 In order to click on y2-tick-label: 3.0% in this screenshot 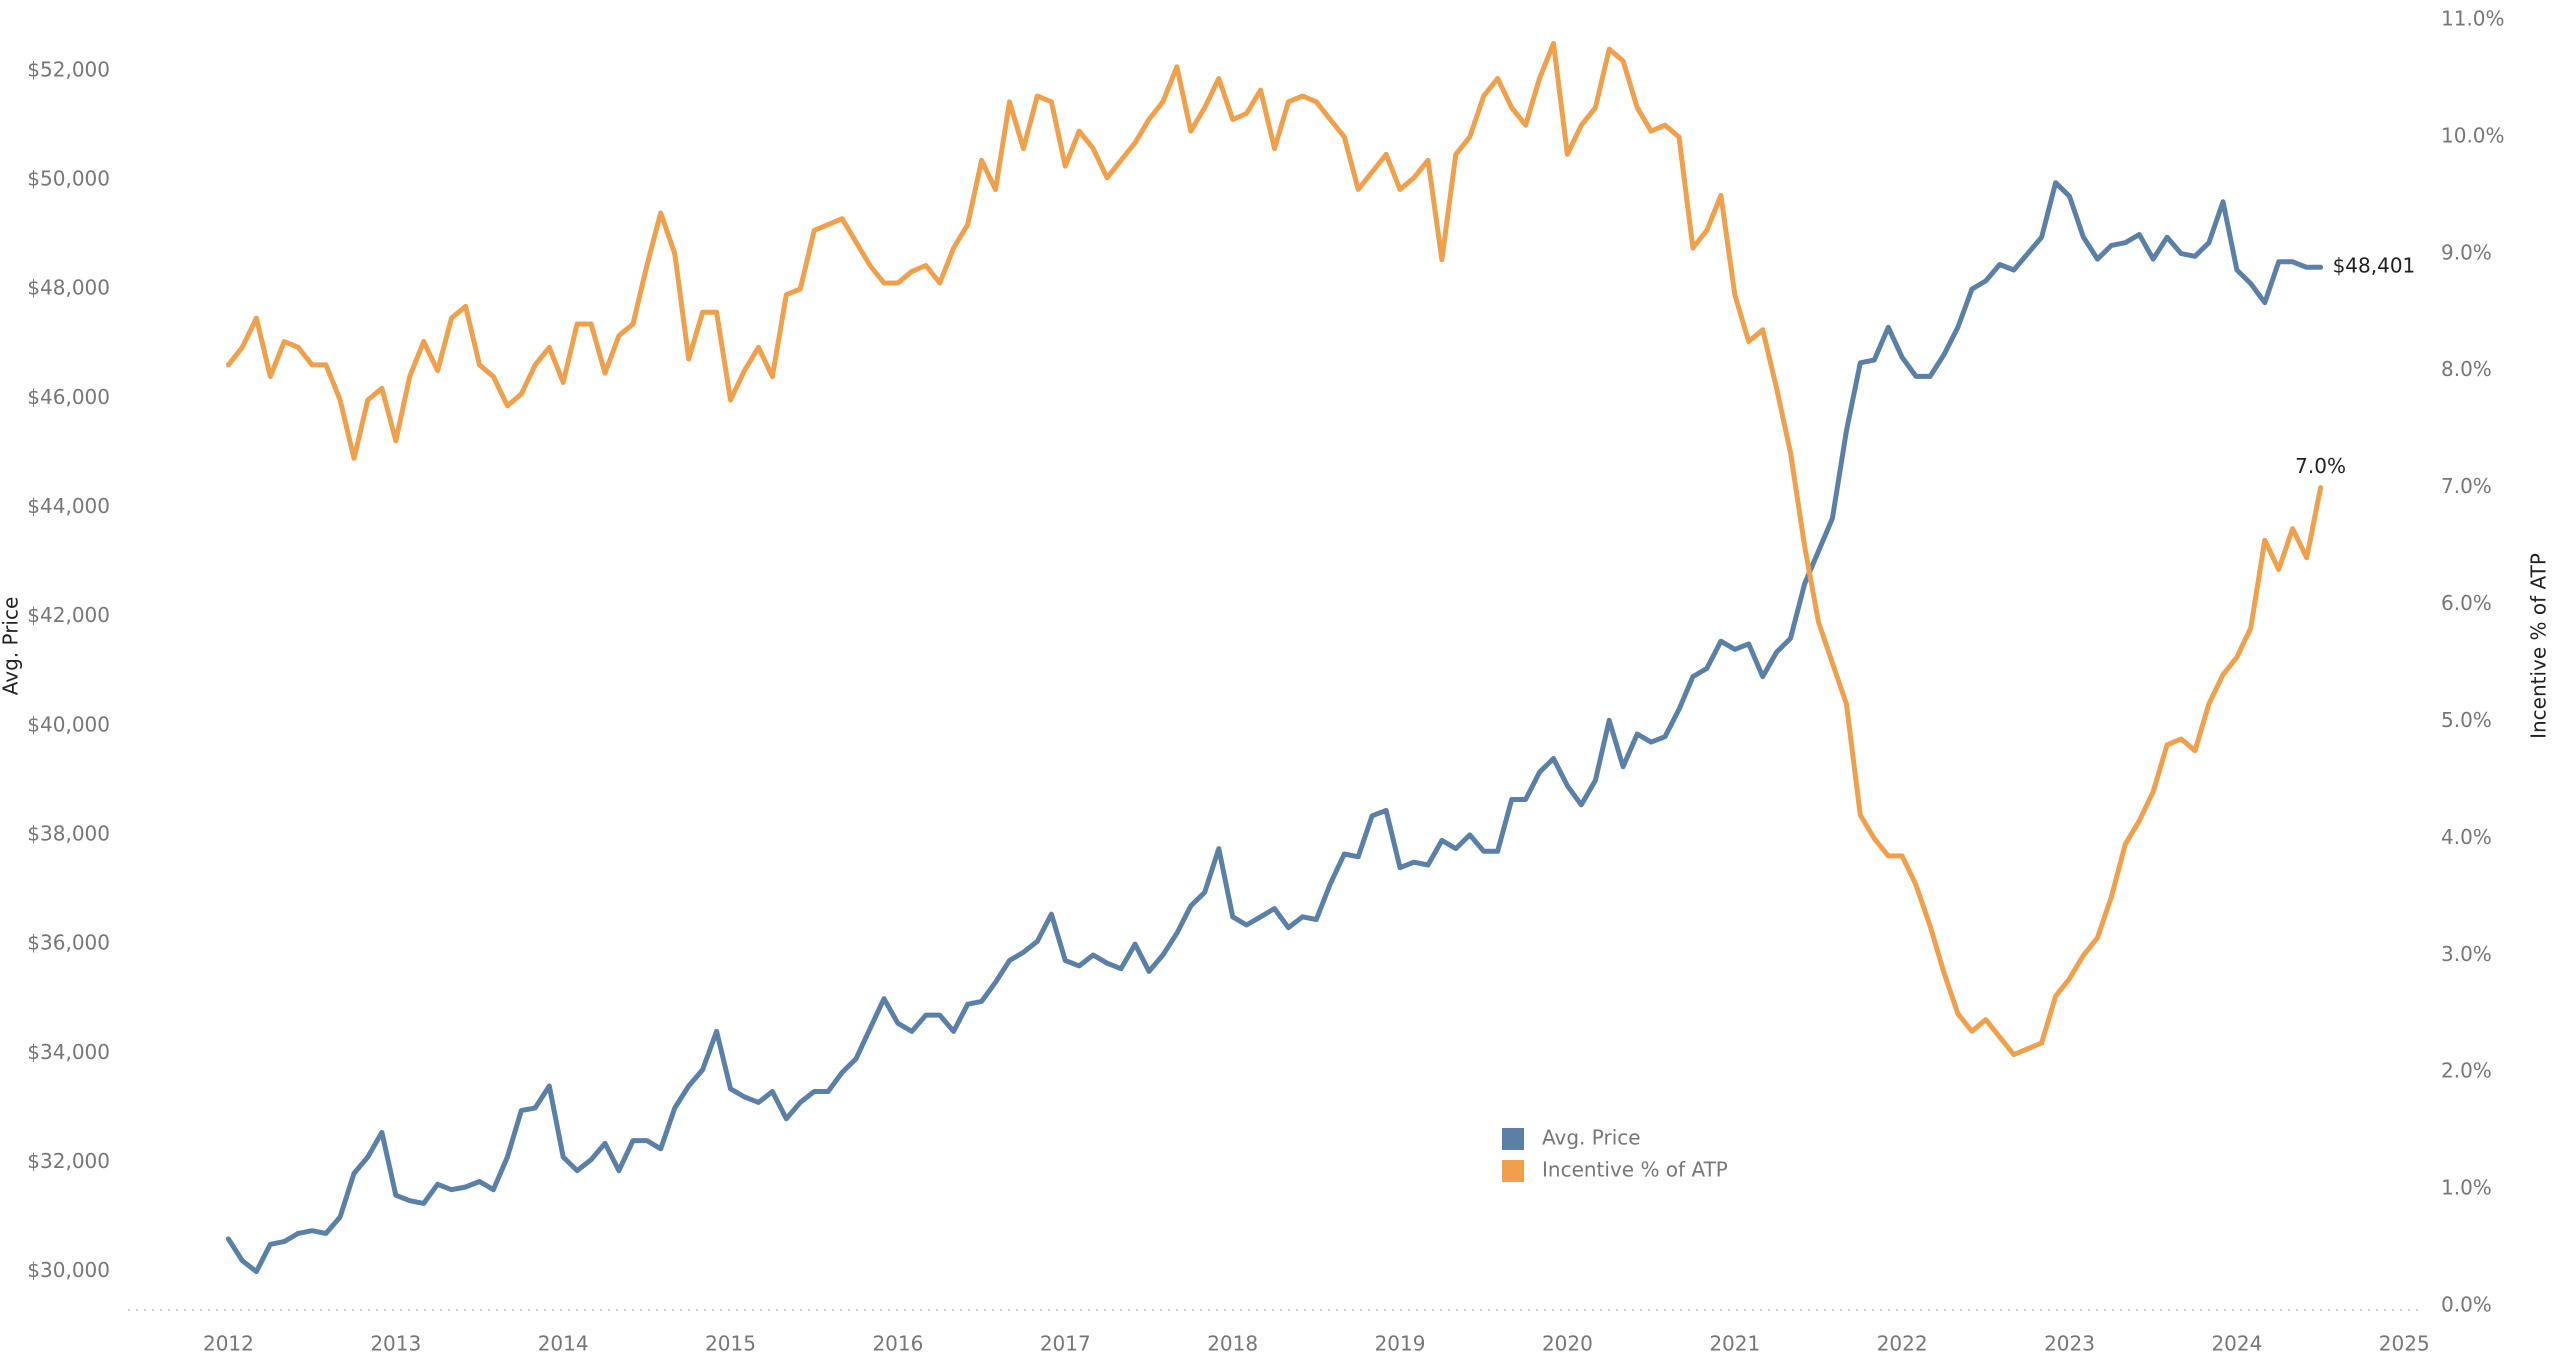, I will do `click(2466, 954)`.